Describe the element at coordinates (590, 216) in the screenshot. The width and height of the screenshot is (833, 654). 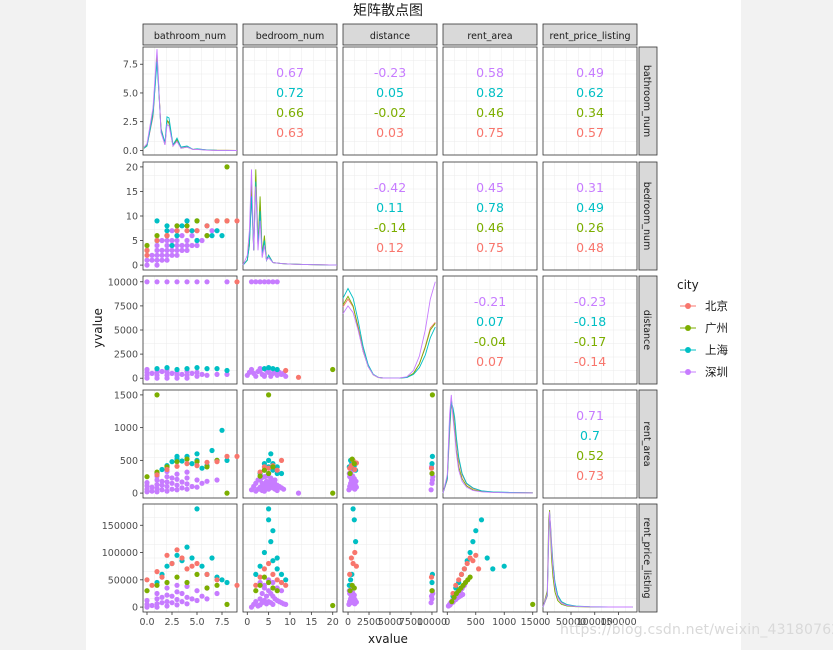
I see `panel-bedroom_num-vs-rent_price_listing` at that location.